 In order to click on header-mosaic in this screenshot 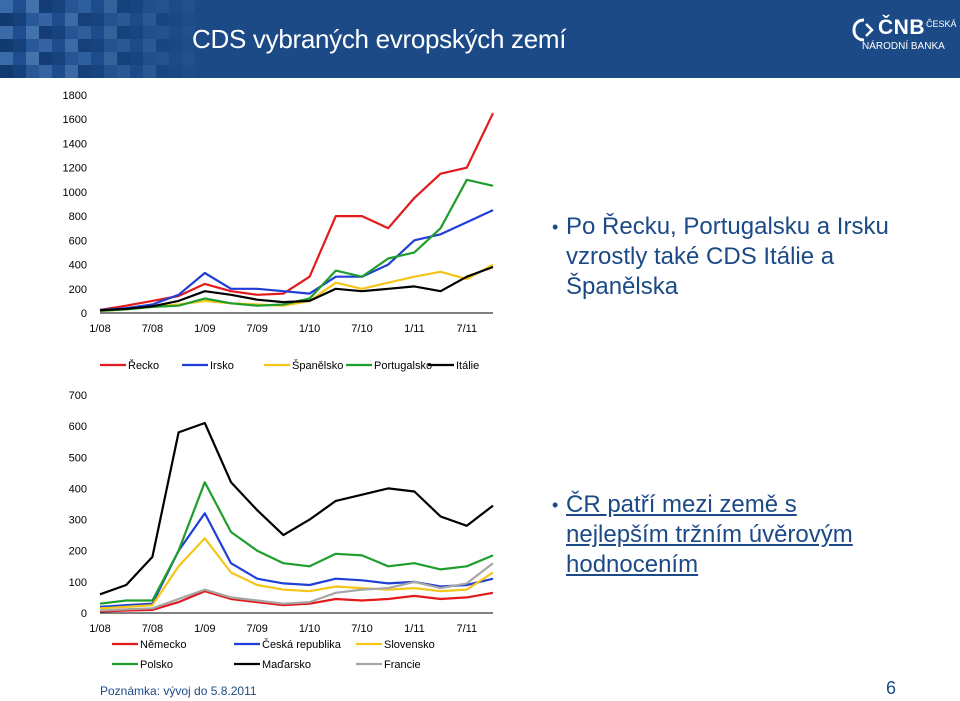, I will do `click(97, 39)`.